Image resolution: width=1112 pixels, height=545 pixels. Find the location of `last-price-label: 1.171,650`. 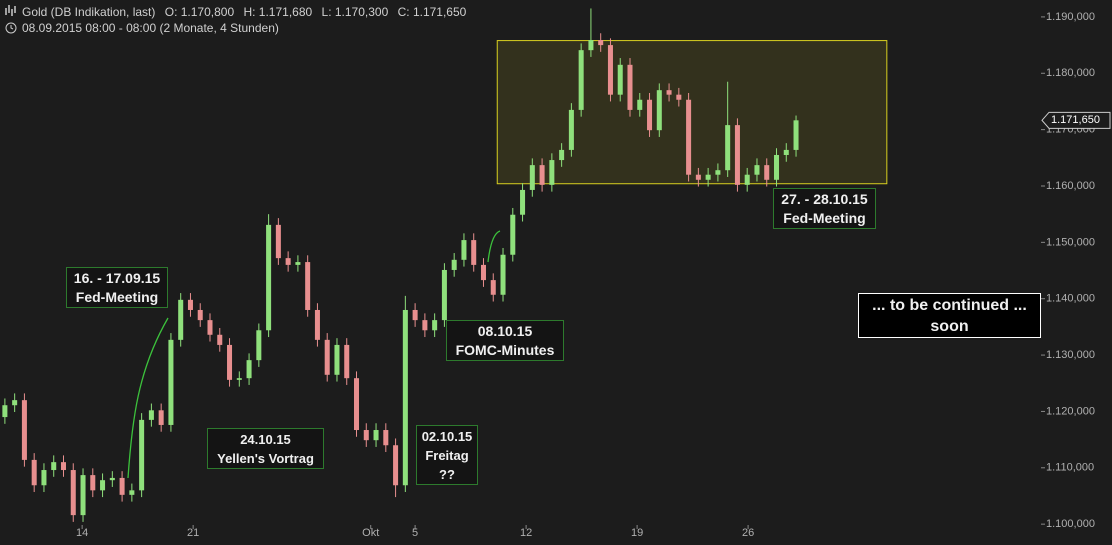

last-price-label: 1.171,650 is located at coordinates (1075, 120).